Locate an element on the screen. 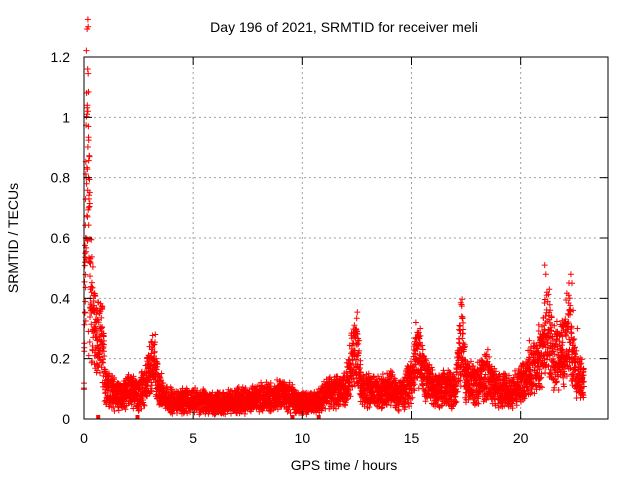 This screenshot has width=640, height=480. x-tick-label: 20 is located at coordinates (521, 438).